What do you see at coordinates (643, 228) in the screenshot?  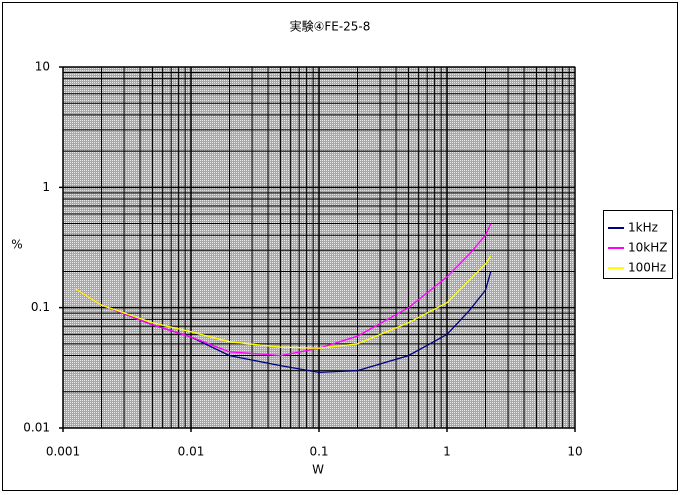 I see `legend-label: 1kHz` at bounding box center [643, 228].